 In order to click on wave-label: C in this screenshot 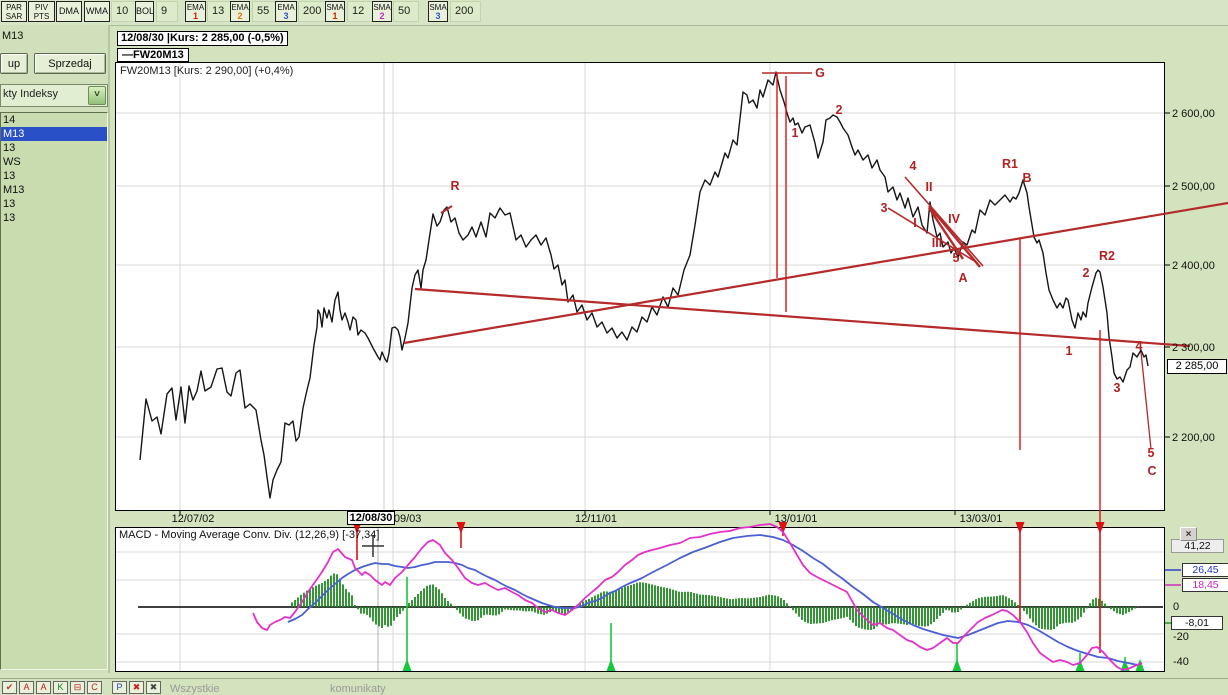, I will do `click(1151, 471)`.